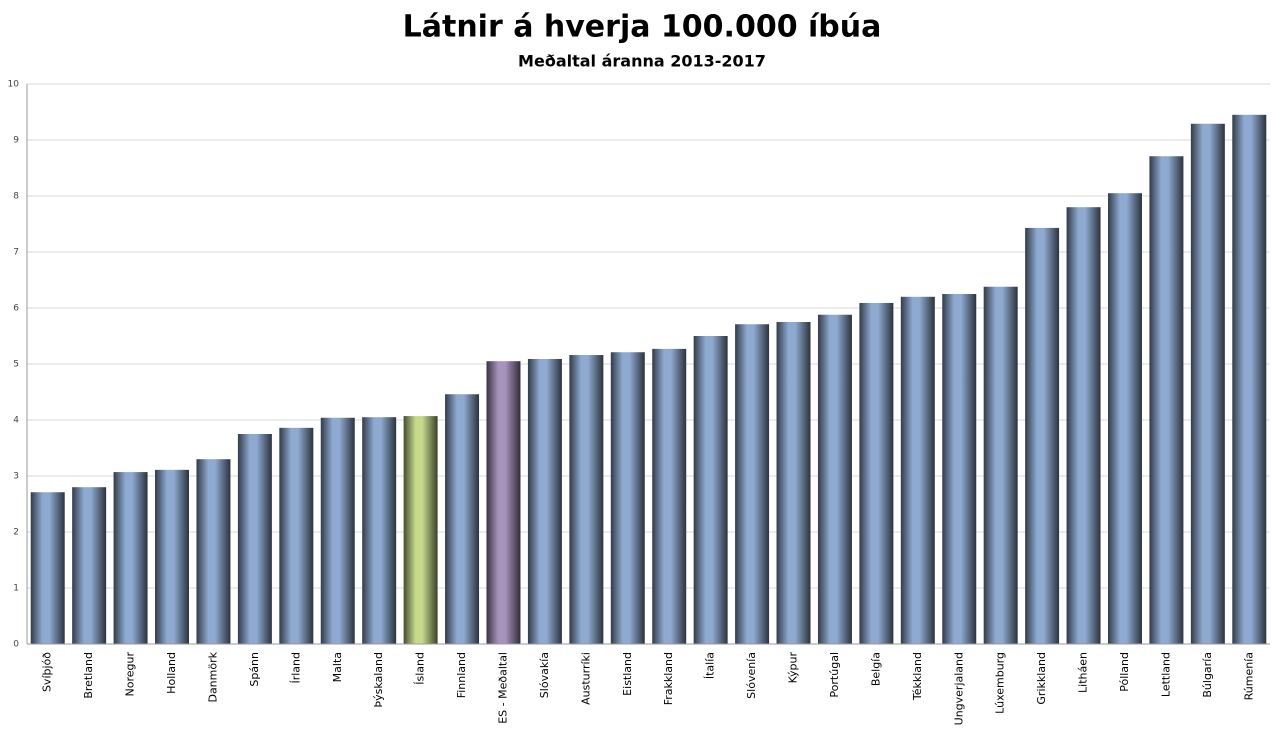 This screenshot has width=1274, height=735. Describe the element at coordinates (461, 675) in the screenshot. I see `x-tick-label: Finnland` at that location.